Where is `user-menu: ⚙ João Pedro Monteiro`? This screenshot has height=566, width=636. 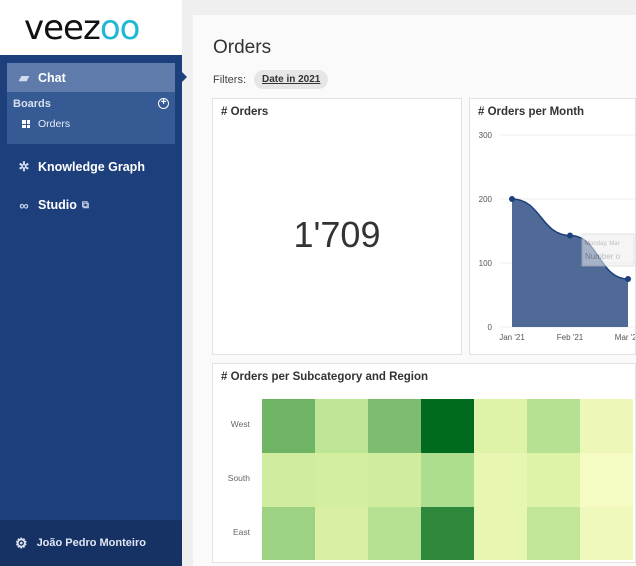
user-menu: ⚙ João Pedro Monteiro is located at coordinates (91, 543).